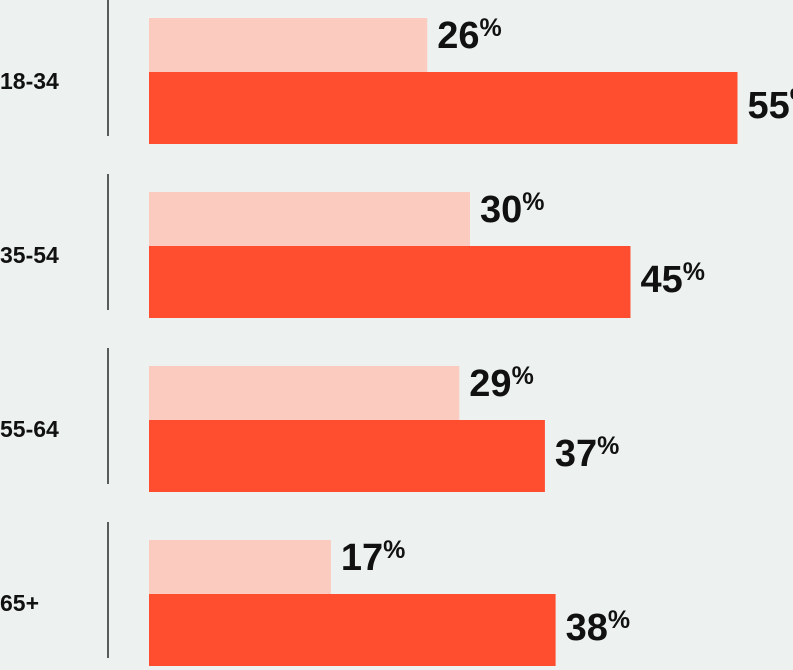  What do you see at coordinates (587, 453) in the screenshot?
I see `data-label: 37%` at bounding box center [587, 453].